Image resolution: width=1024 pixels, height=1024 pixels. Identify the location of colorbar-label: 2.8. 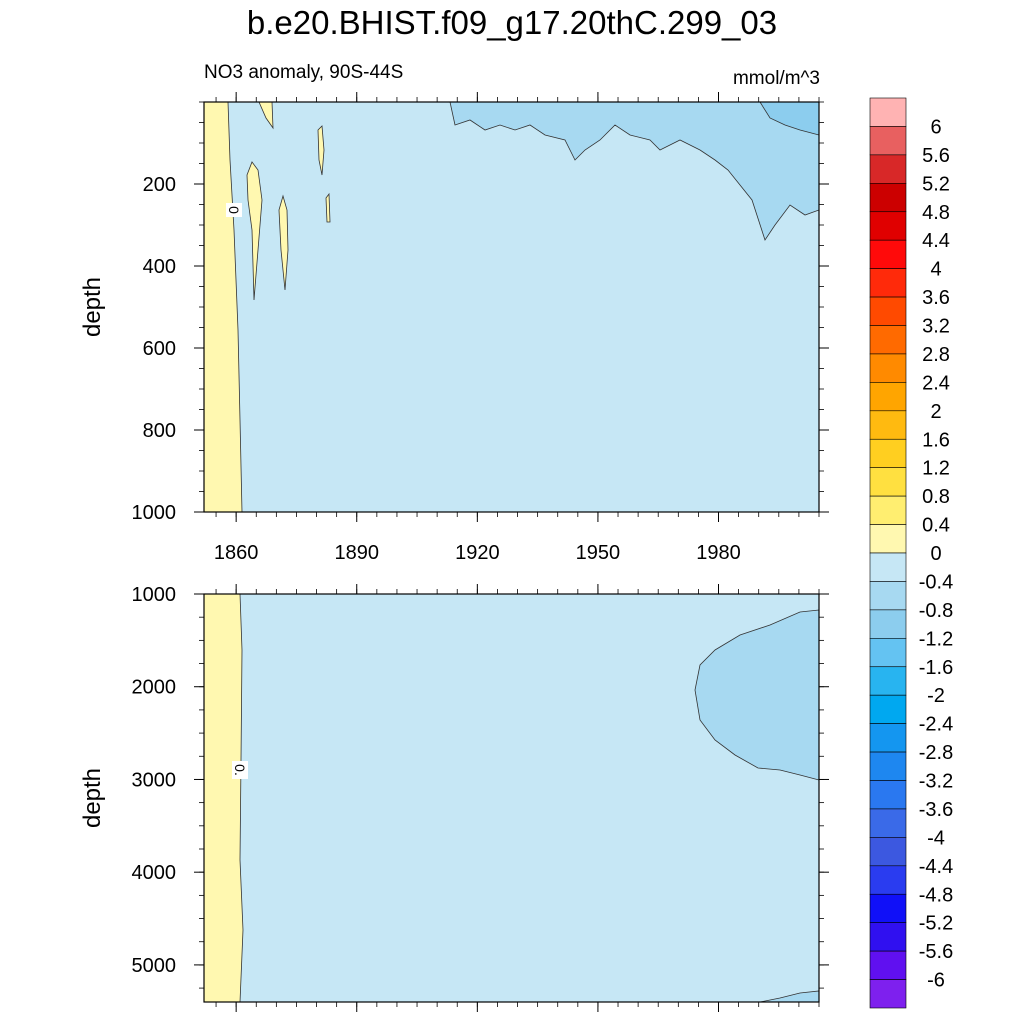
(936, 355).